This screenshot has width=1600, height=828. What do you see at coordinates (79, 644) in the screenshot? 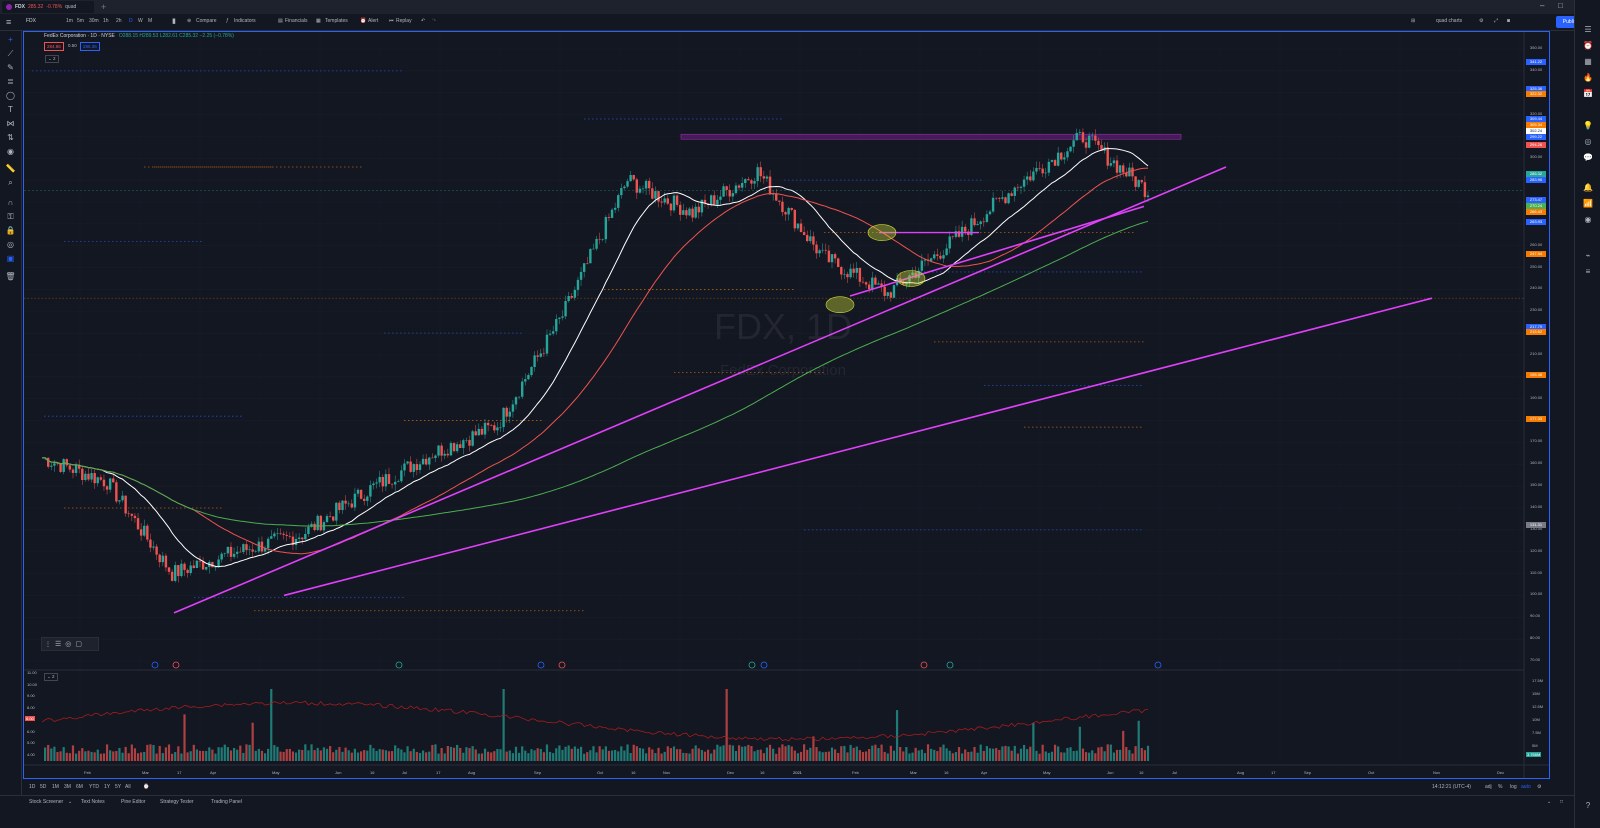
I see `frame-icon: ▢` at bounding box center [79, 644].